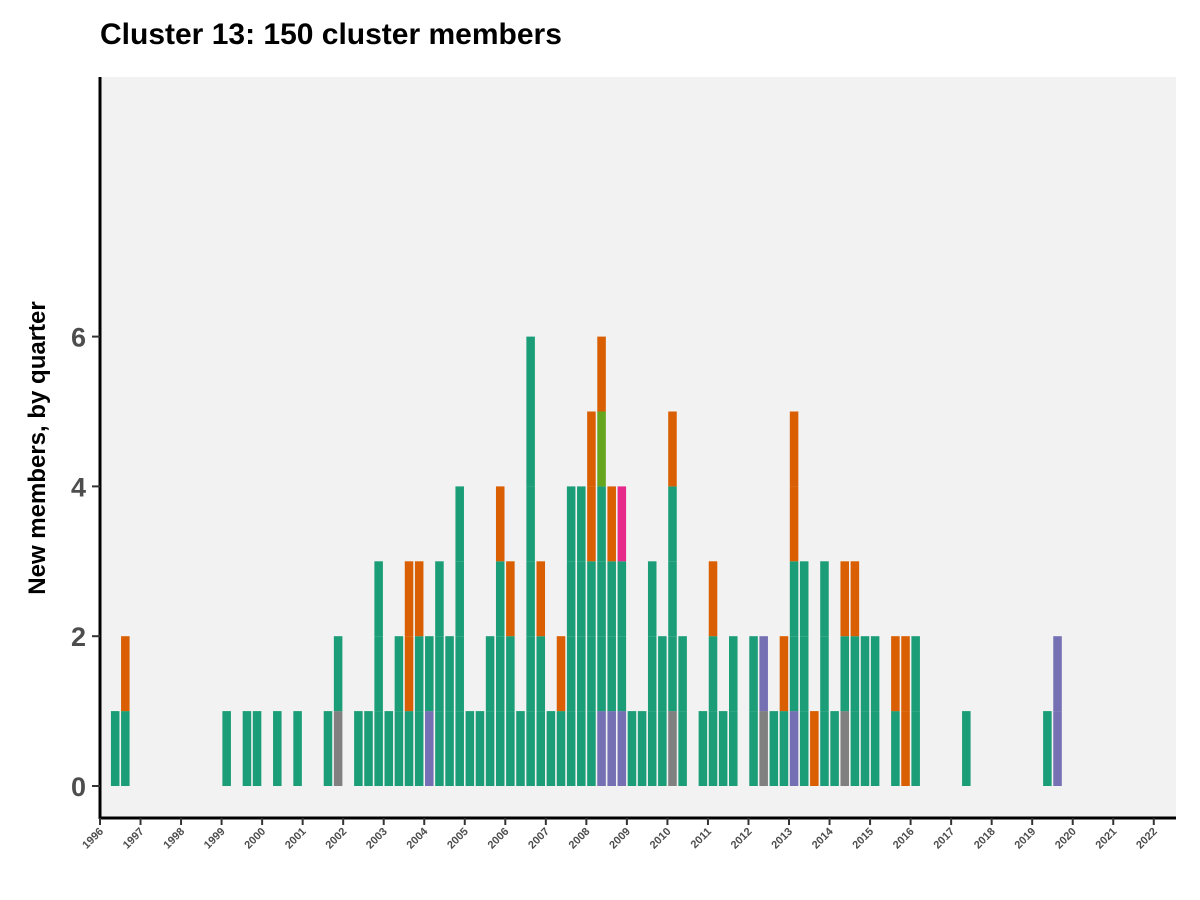  What do you see at coordinates (78, 637) in the screenshot?
I see `y-tick-label: 2` at bounding box center [78, 637].